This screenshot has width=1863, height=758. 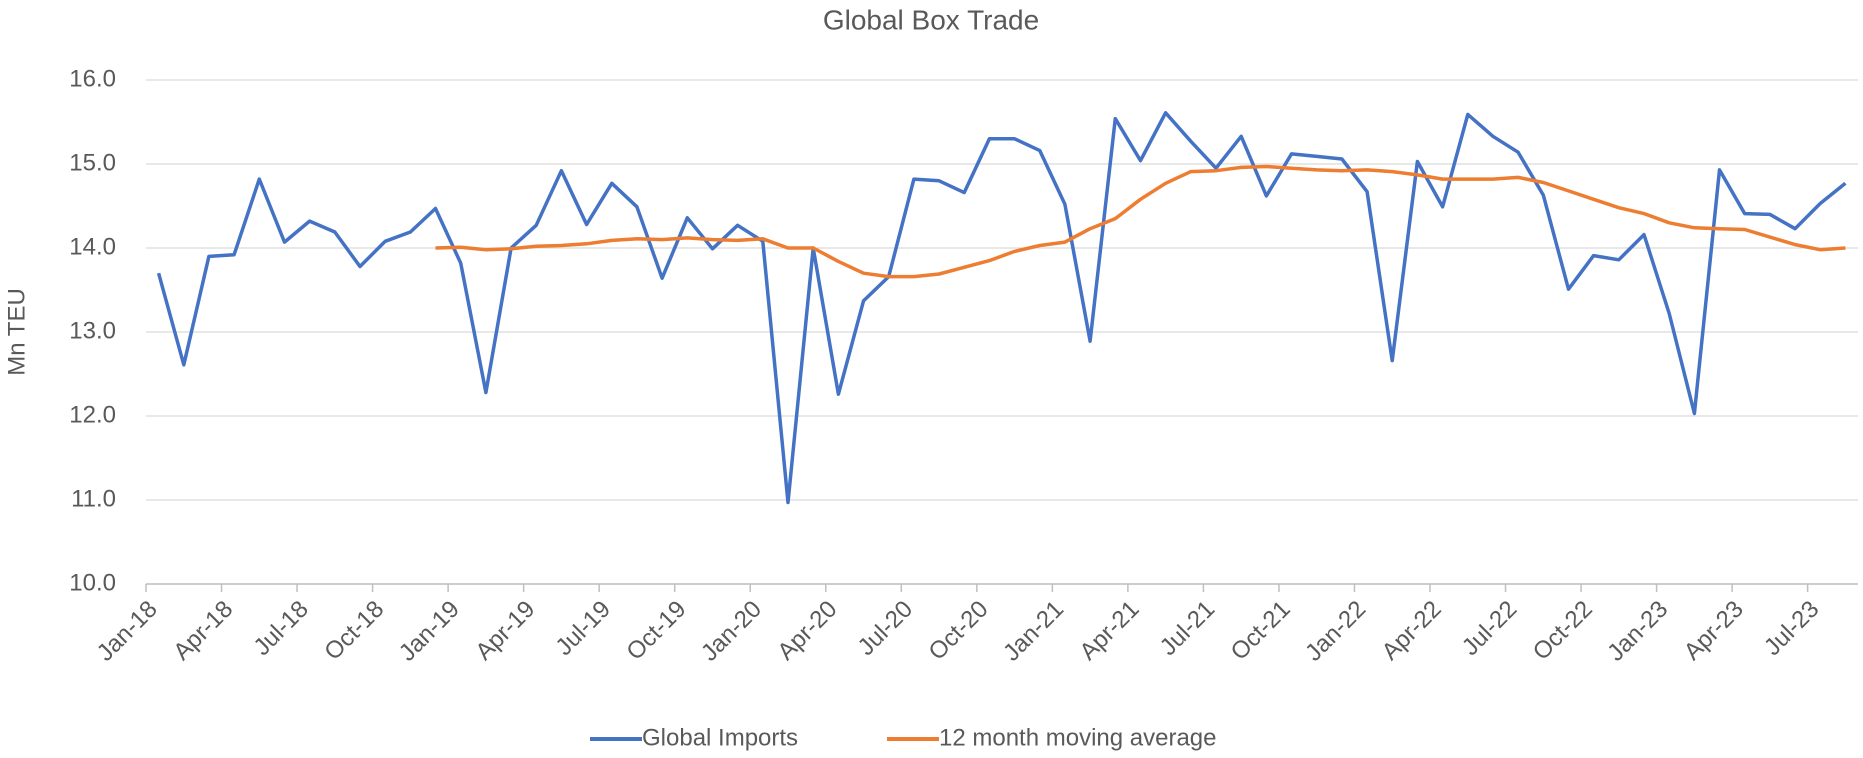 What do you see at coordinates (354, 631) in the screenshot?
I see `x-tick-label: Oct-18` at bounding box center [354, 631].